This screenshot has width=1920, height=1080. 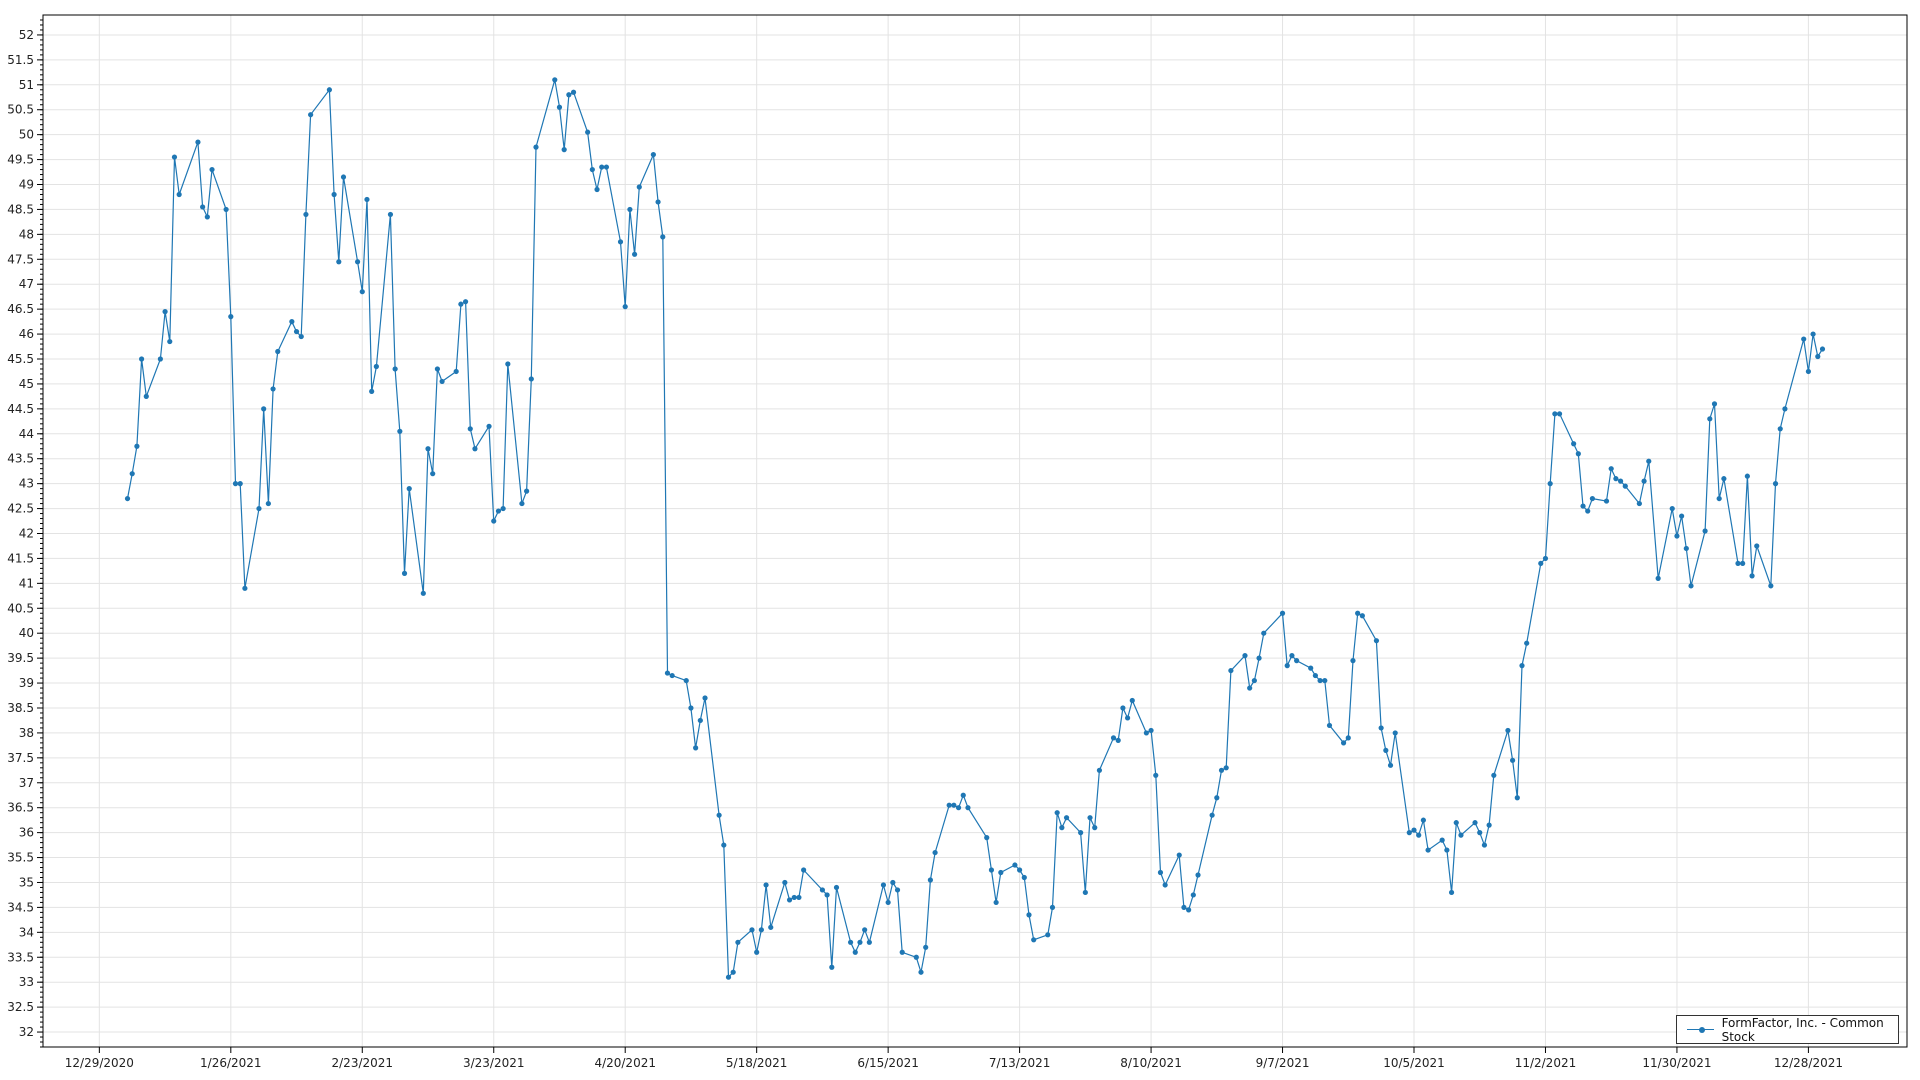 I want to click on y-tick-label: 42.5, so click(x=20, y=509).